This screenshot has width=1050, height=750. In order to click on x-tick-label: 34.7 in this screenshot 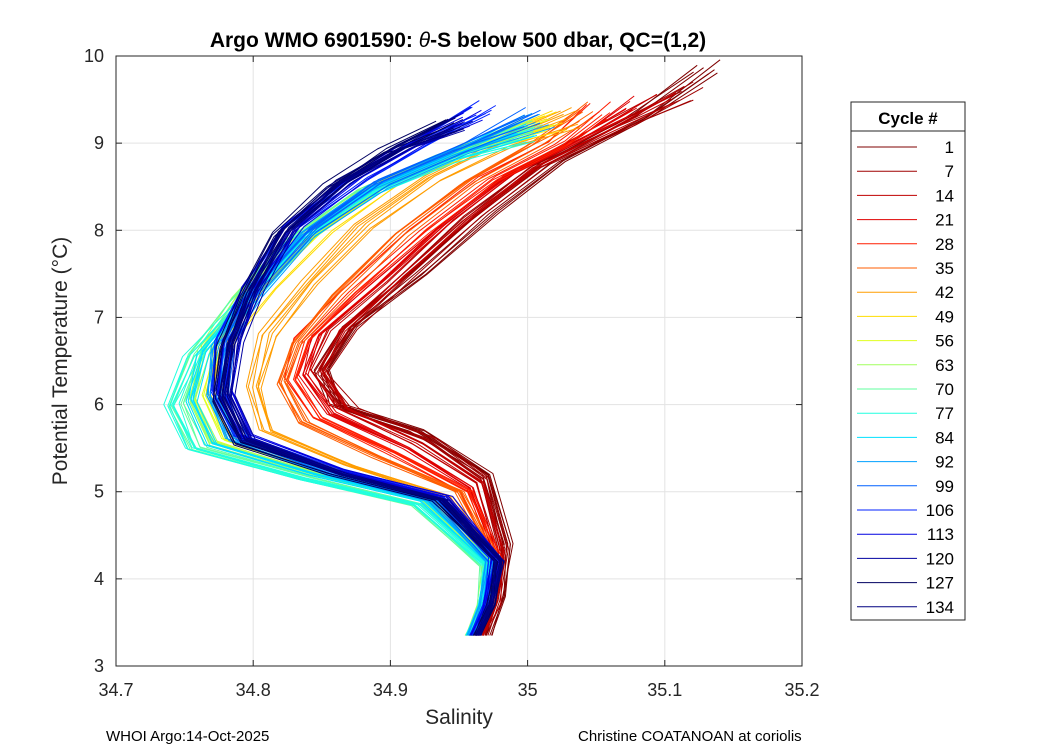, I will do `click(115, 690)`.